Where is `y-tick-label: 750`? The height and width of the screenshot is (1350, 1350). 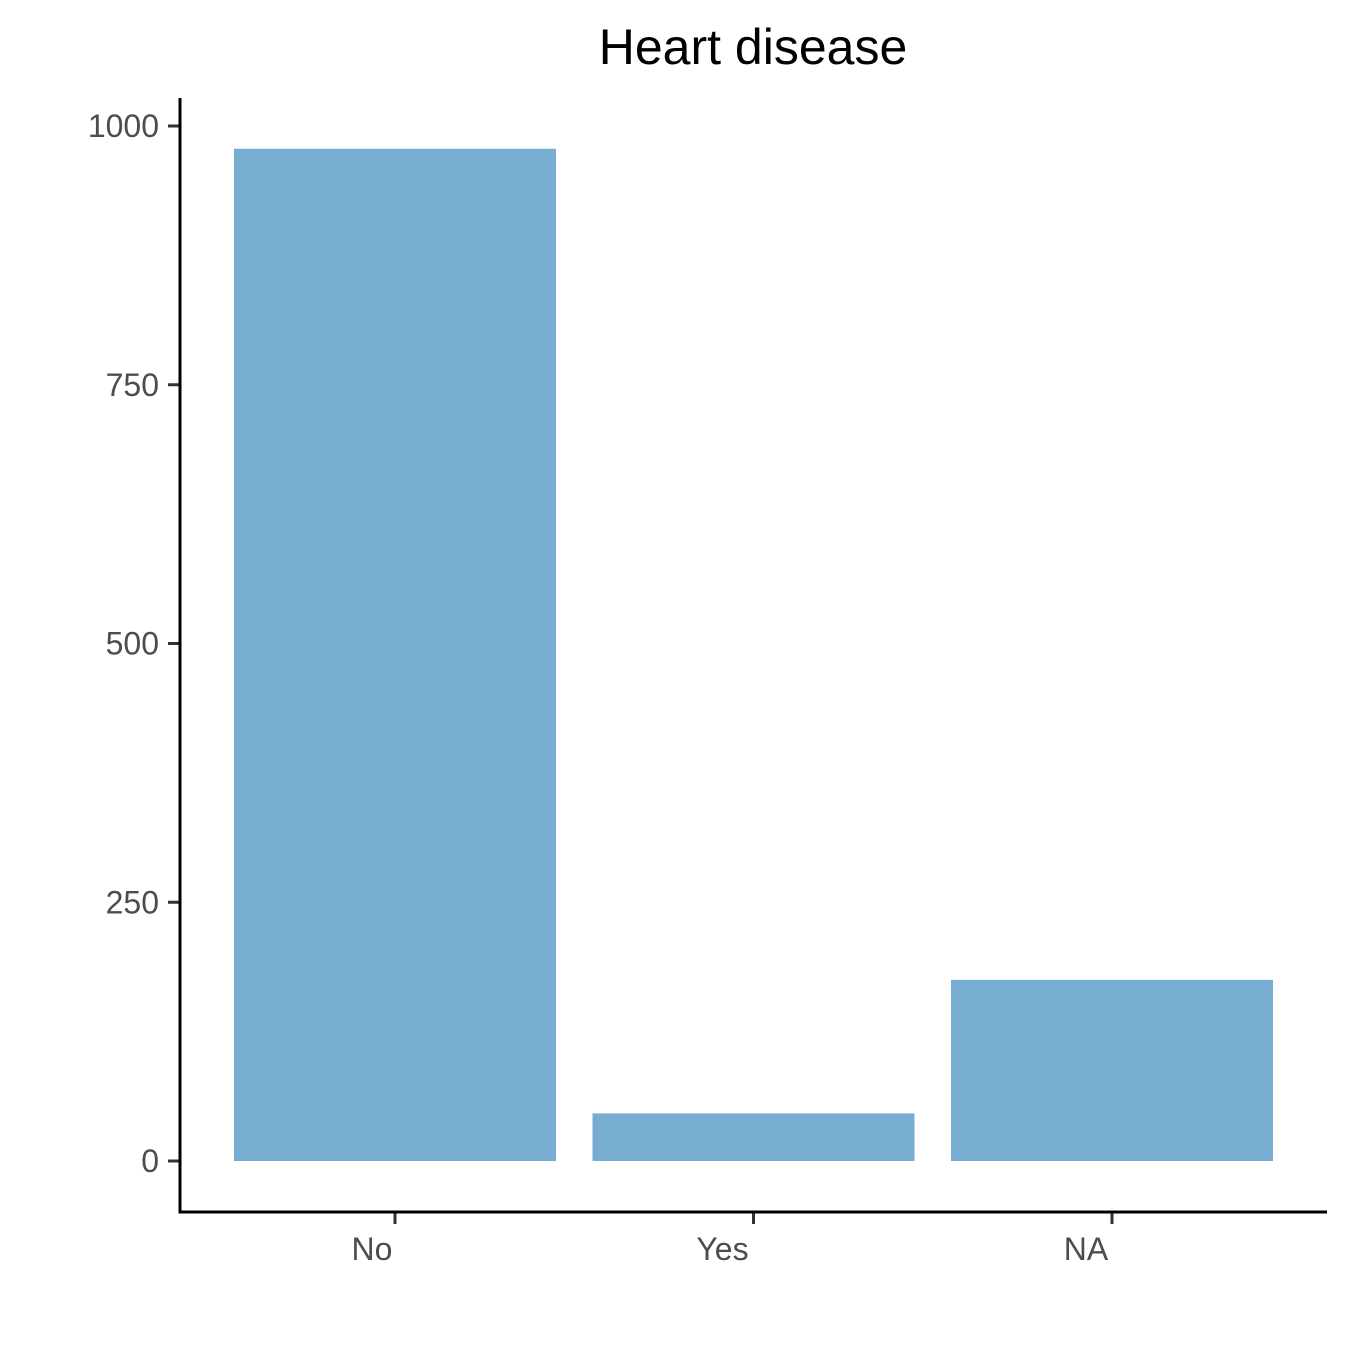
y-tick-label: 750 is located at coordinates (132, 385).